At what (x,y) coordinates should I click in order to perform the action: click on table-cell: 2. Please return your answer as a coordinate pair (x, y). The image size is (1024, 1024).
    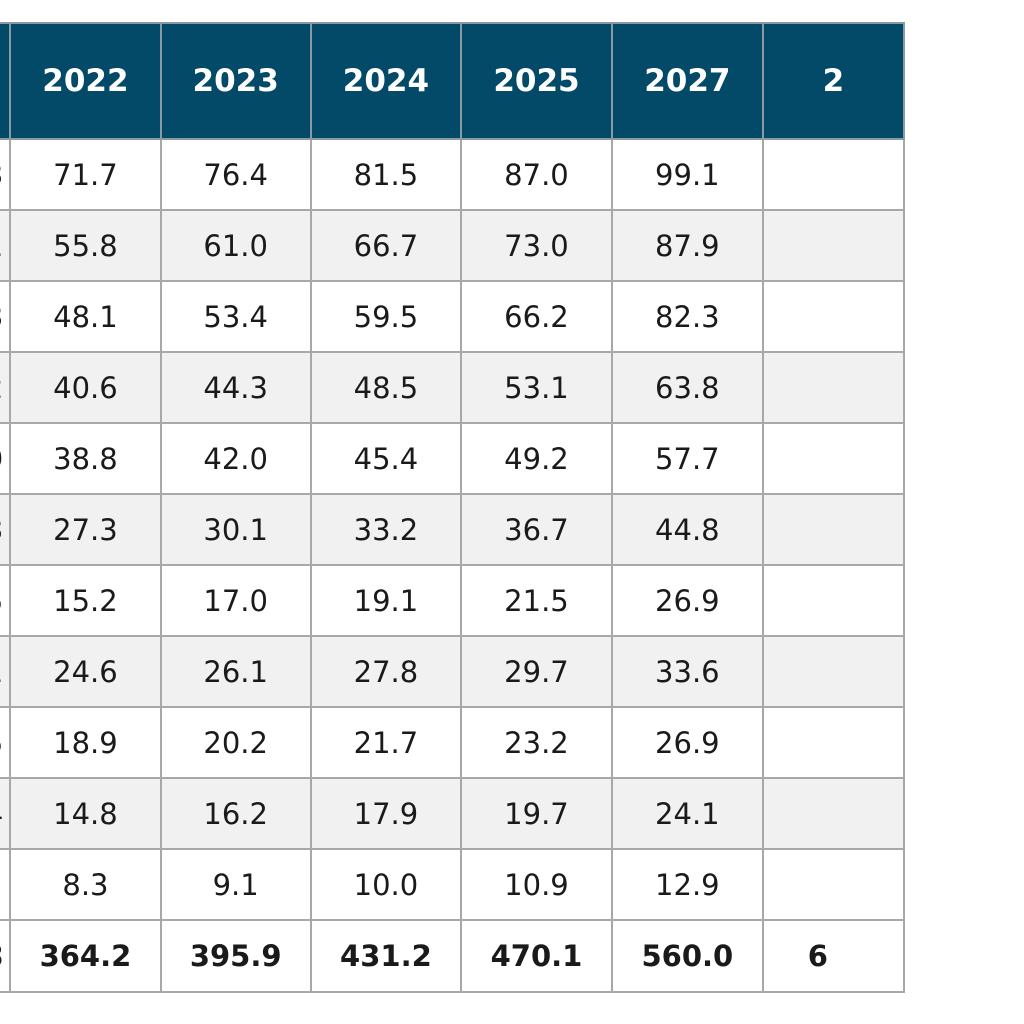
    Looking at the image, I should click on (6, 387).